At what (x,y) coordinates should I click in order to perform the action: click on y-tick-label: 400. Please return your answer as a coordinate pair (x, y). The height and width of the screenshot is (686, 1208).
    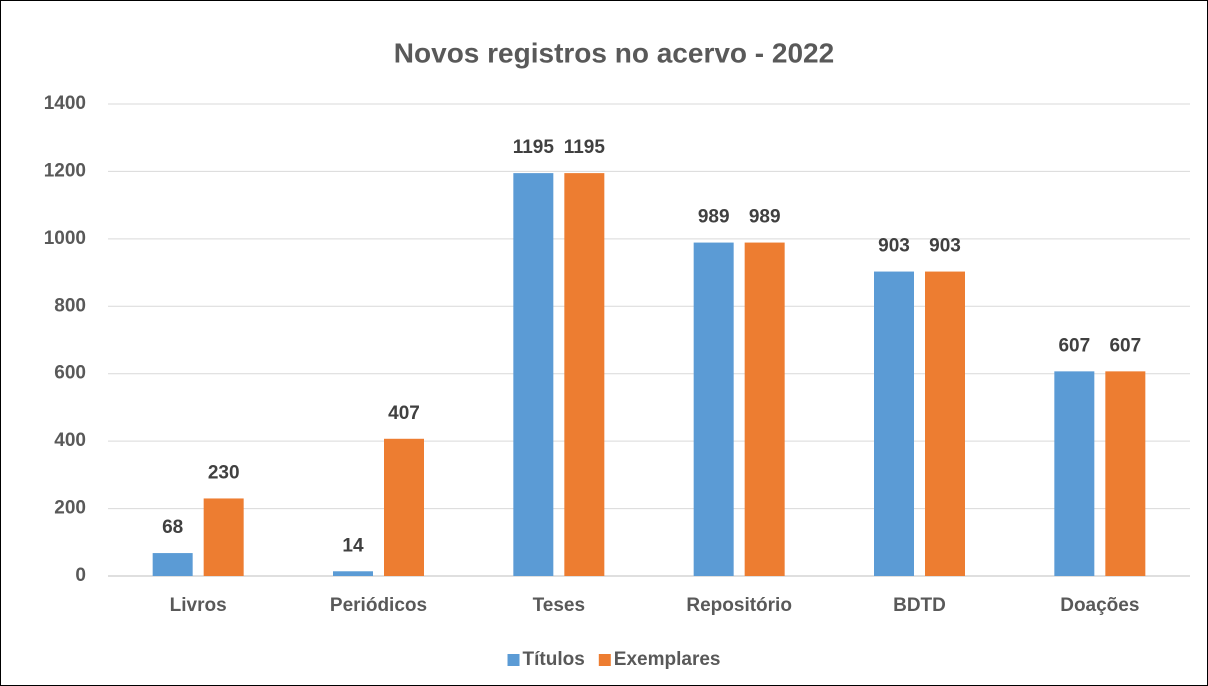
    Looking at the image, I should click on (70, 440).